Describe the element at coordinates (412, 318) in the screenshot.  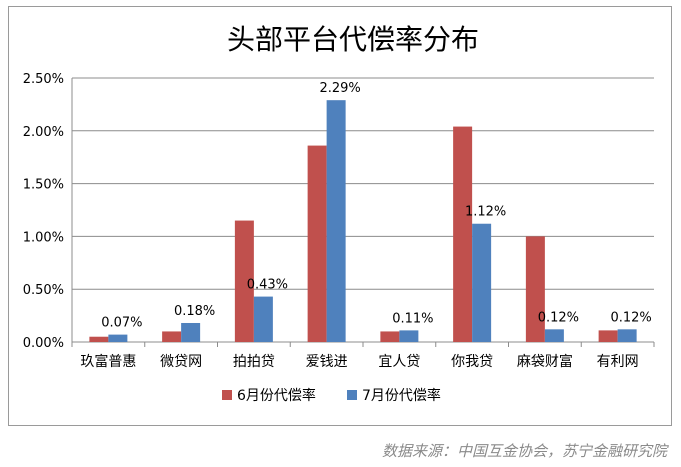
I see `data-label: 0.11%` at that location.